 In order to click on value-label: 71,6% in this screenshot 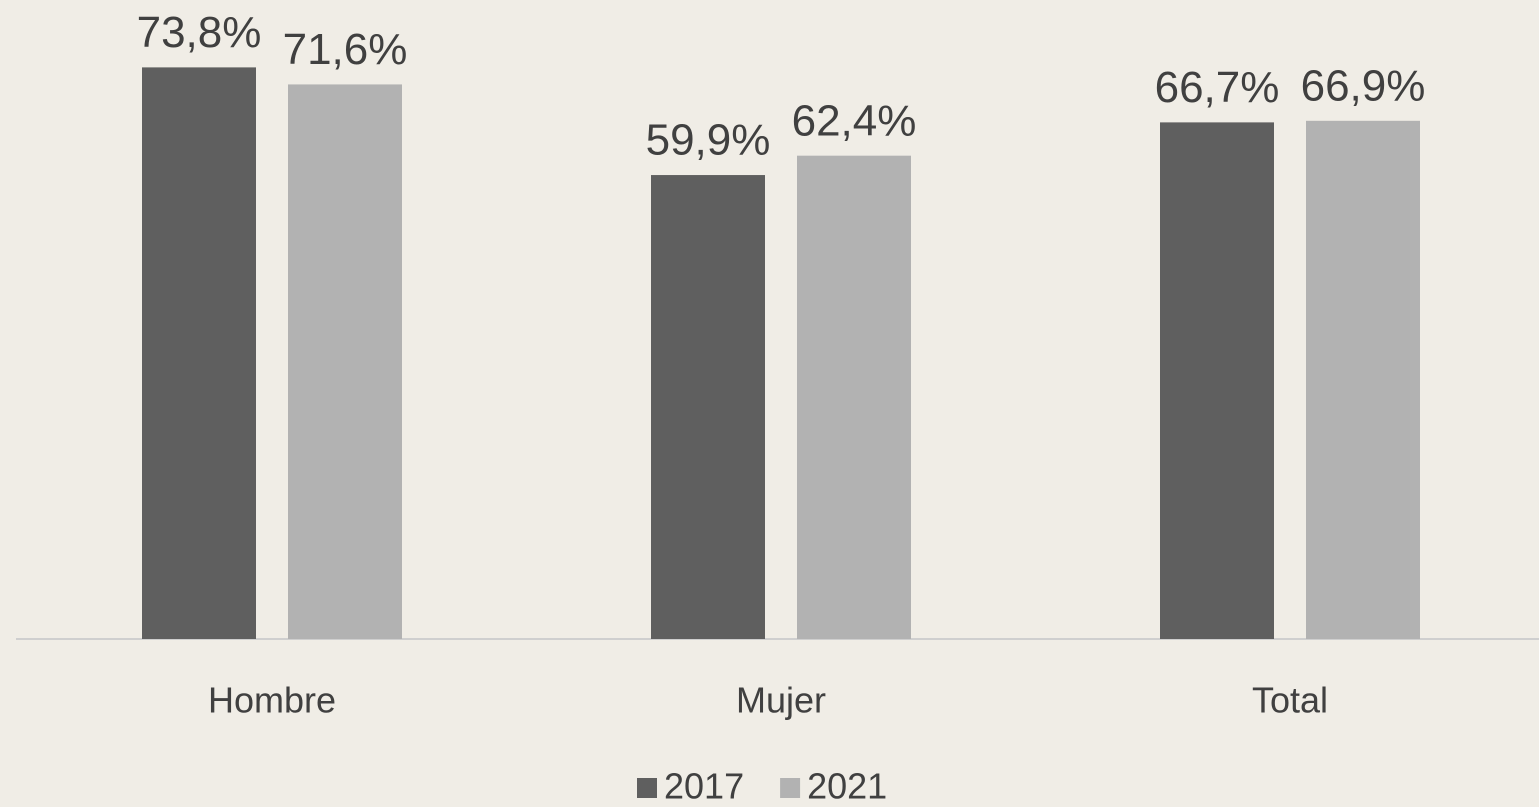, I will do `click(345, 49)`.